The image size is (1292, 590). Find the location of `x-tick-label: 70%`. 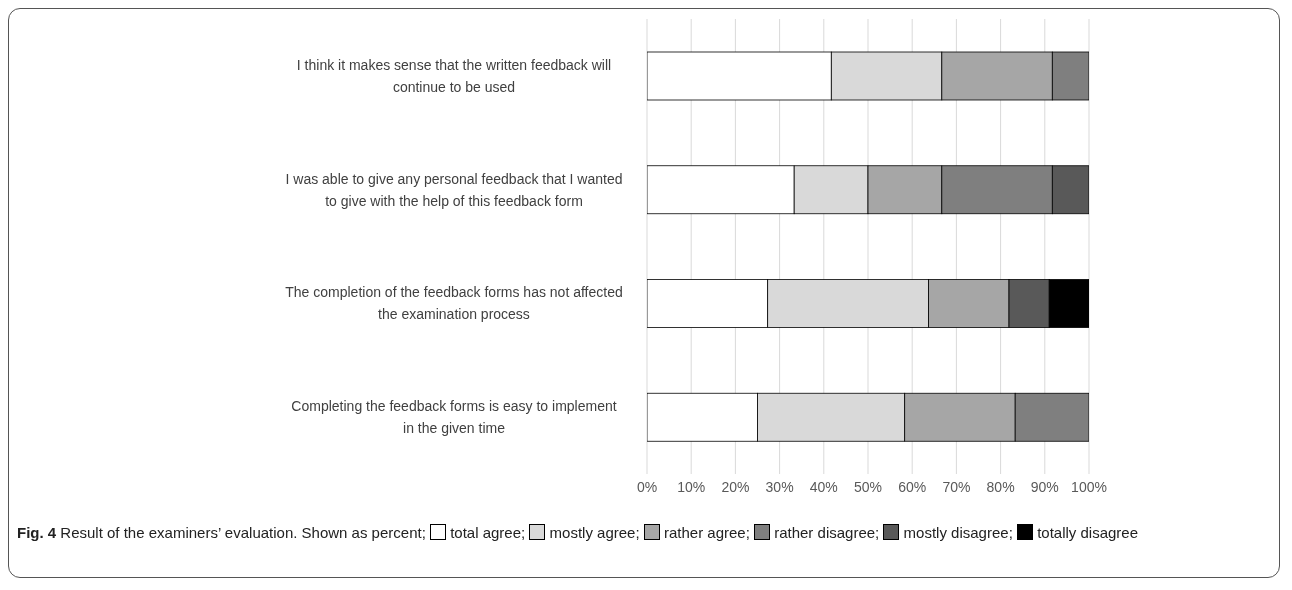

x-tick-label: 70% is located at coordinates (956, 486).